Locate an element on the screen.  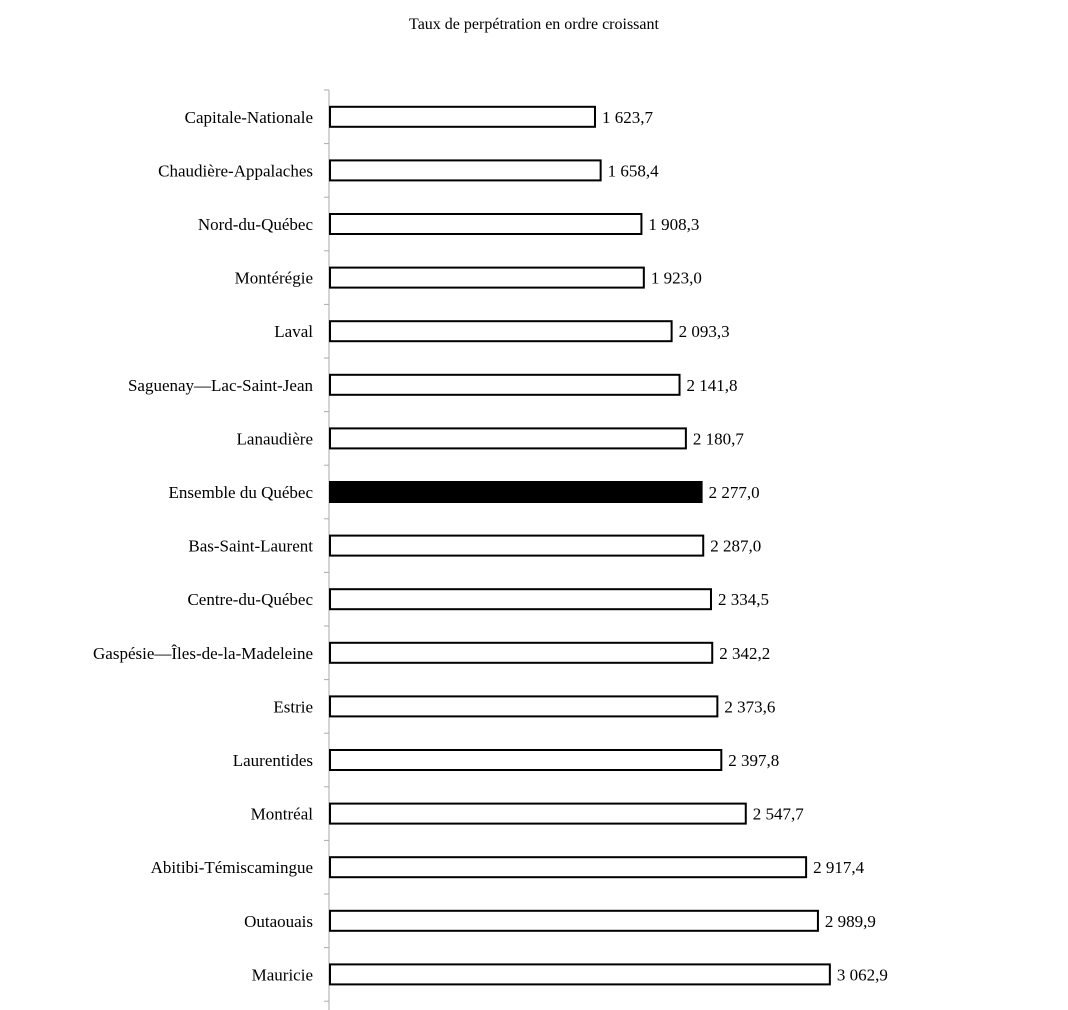
category-label: Chaudière-Appalaches is located at coordinates (235, 170).